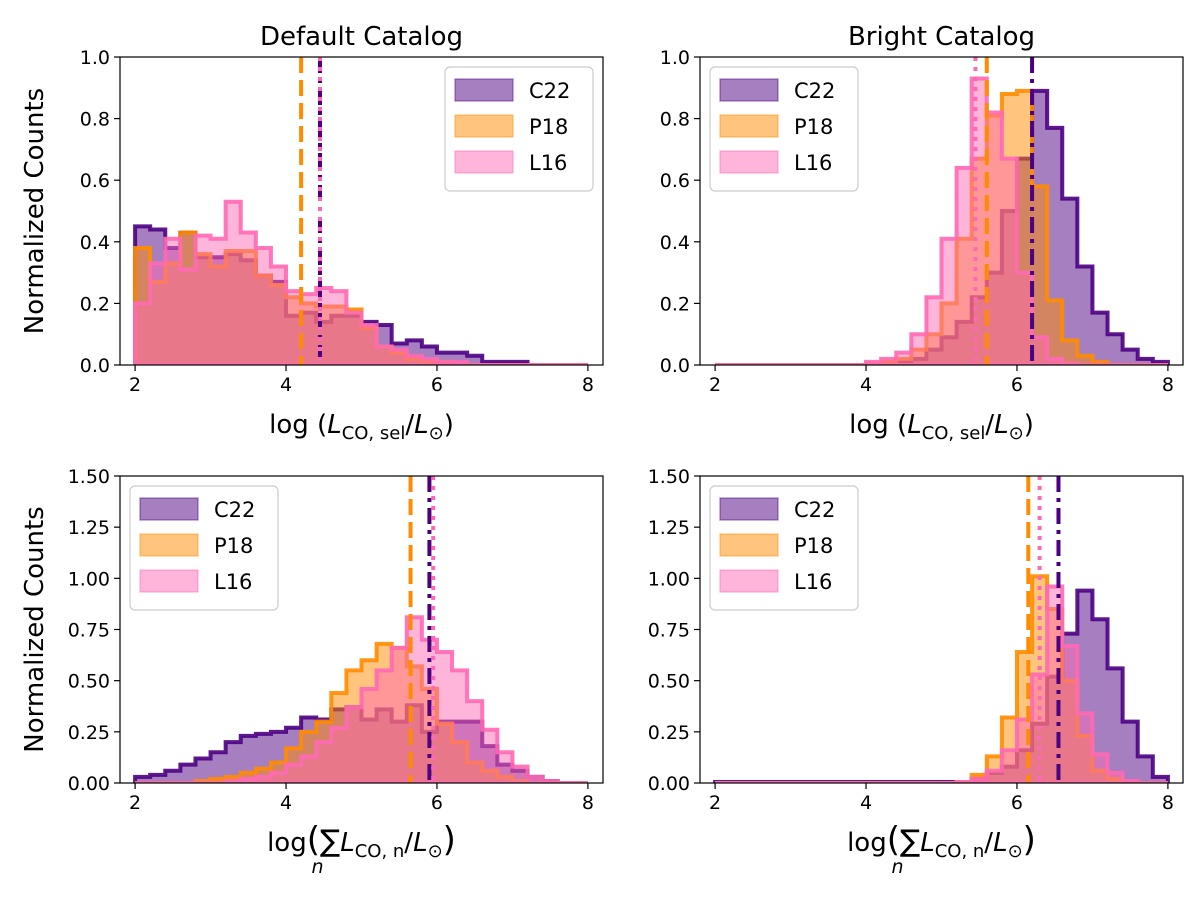  Describe the element at coordinates (941, 37) in the screenshot. I see `chart-title: Bright Catalog` at that location.